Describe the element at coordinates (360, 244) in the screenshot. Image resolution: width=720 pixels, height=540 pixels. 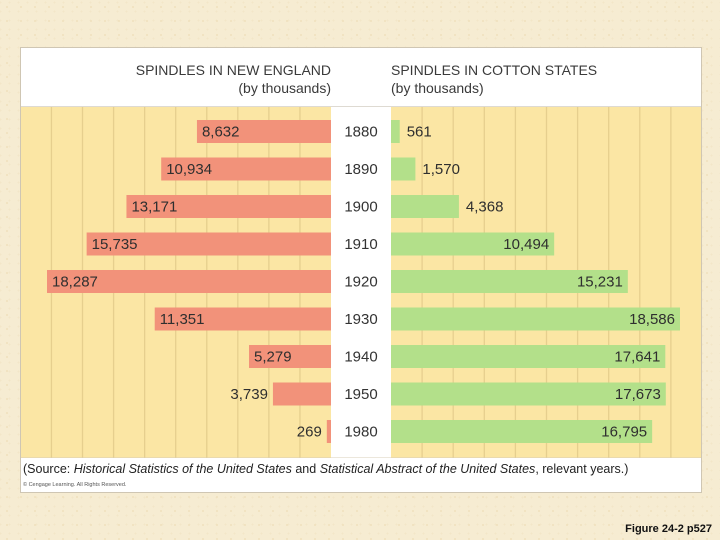
I see `year-label: 1910` at that location.